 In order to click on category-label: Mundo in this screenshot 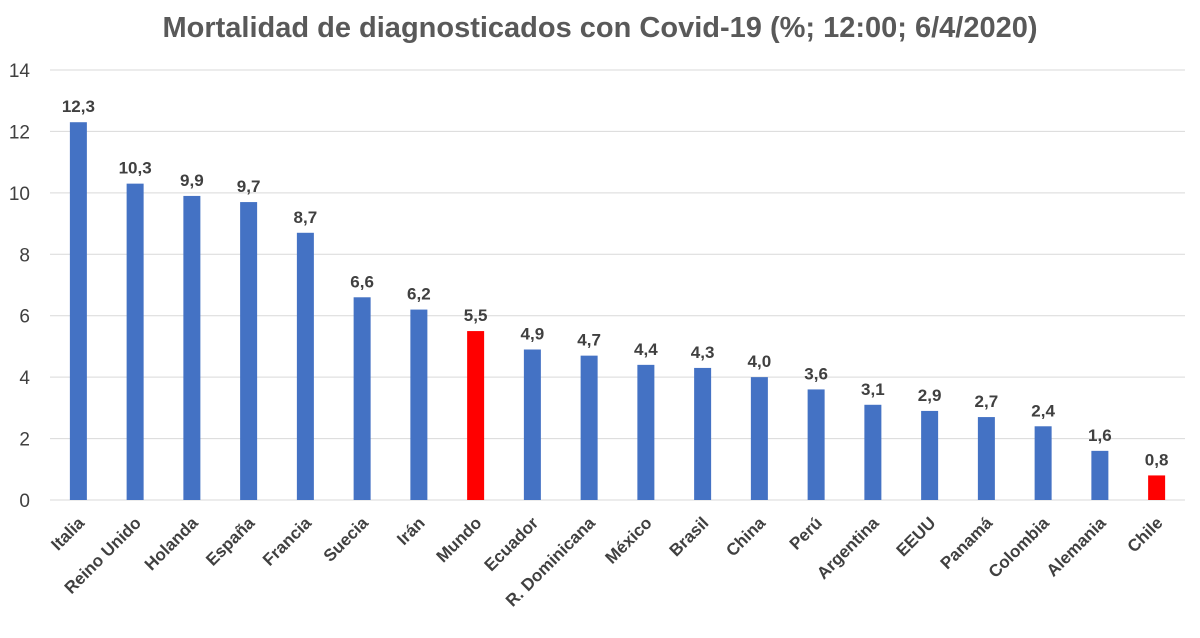, I will do `click(459, 539)`.